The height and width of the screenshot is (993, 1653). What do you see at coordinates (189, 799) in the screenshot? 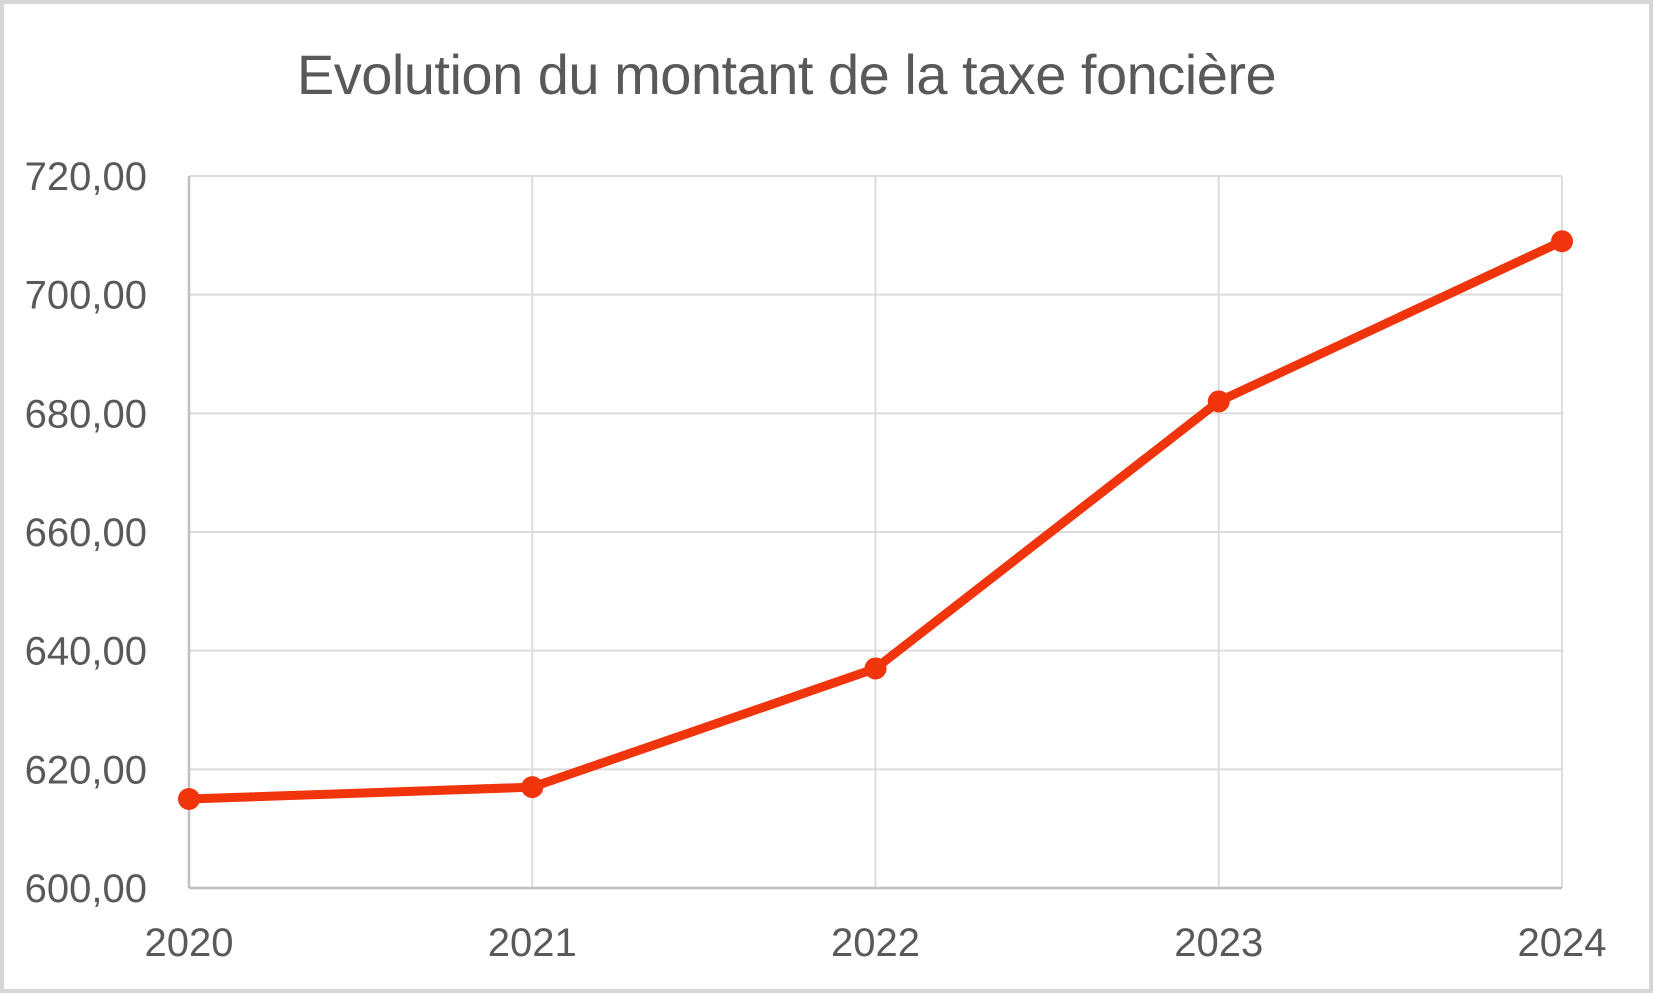
I see `data-point-2020` at bounding box center [189, 799].